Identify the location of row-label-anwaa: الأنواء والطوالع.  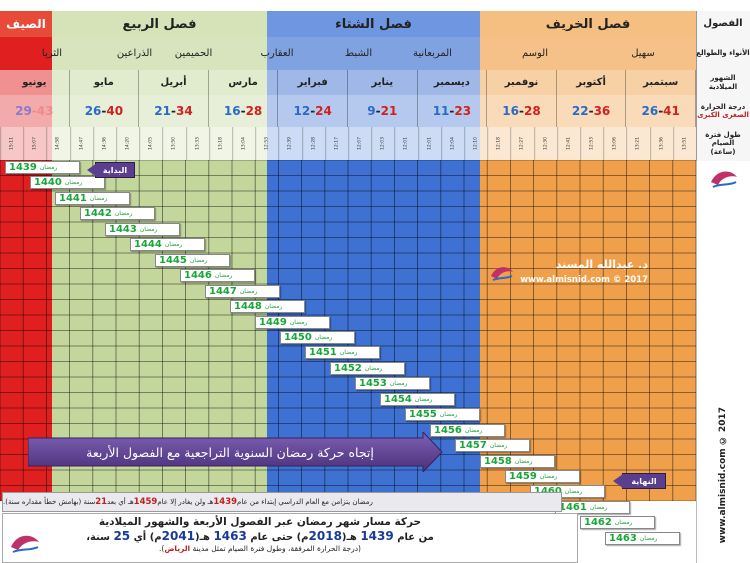
(723, 53).